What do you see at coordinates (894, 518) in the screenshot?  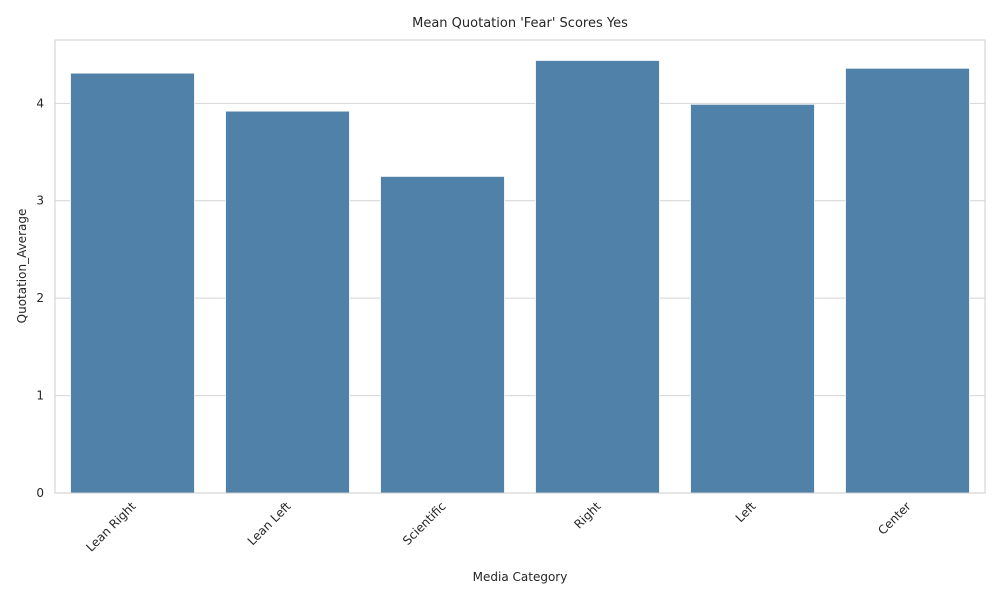 I see `x-tick-label: Center` at bounding box center [894, 518].